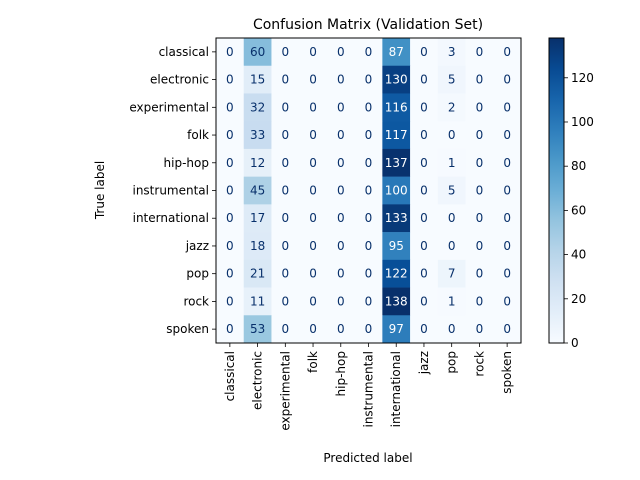  I want to click on x-tick-label: spoken, so click(507, 372).